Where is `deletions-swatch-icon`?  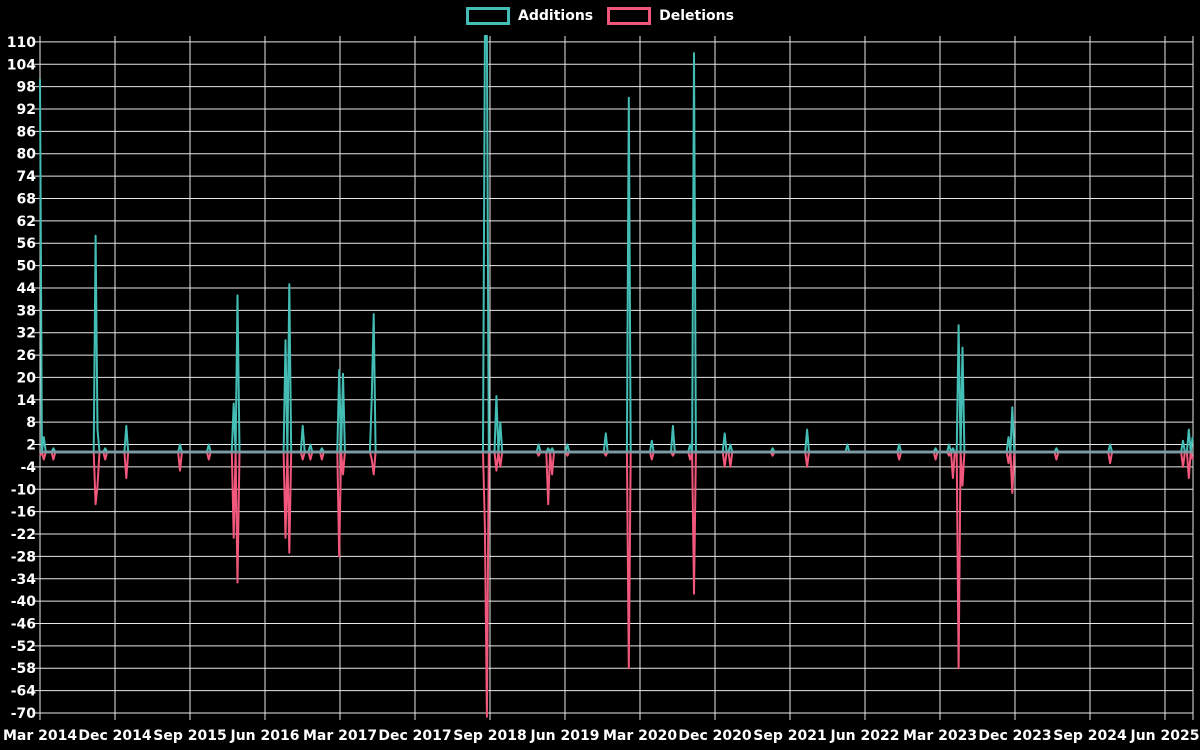 deletions-swatch-icon is located at coordinates (629, 16).